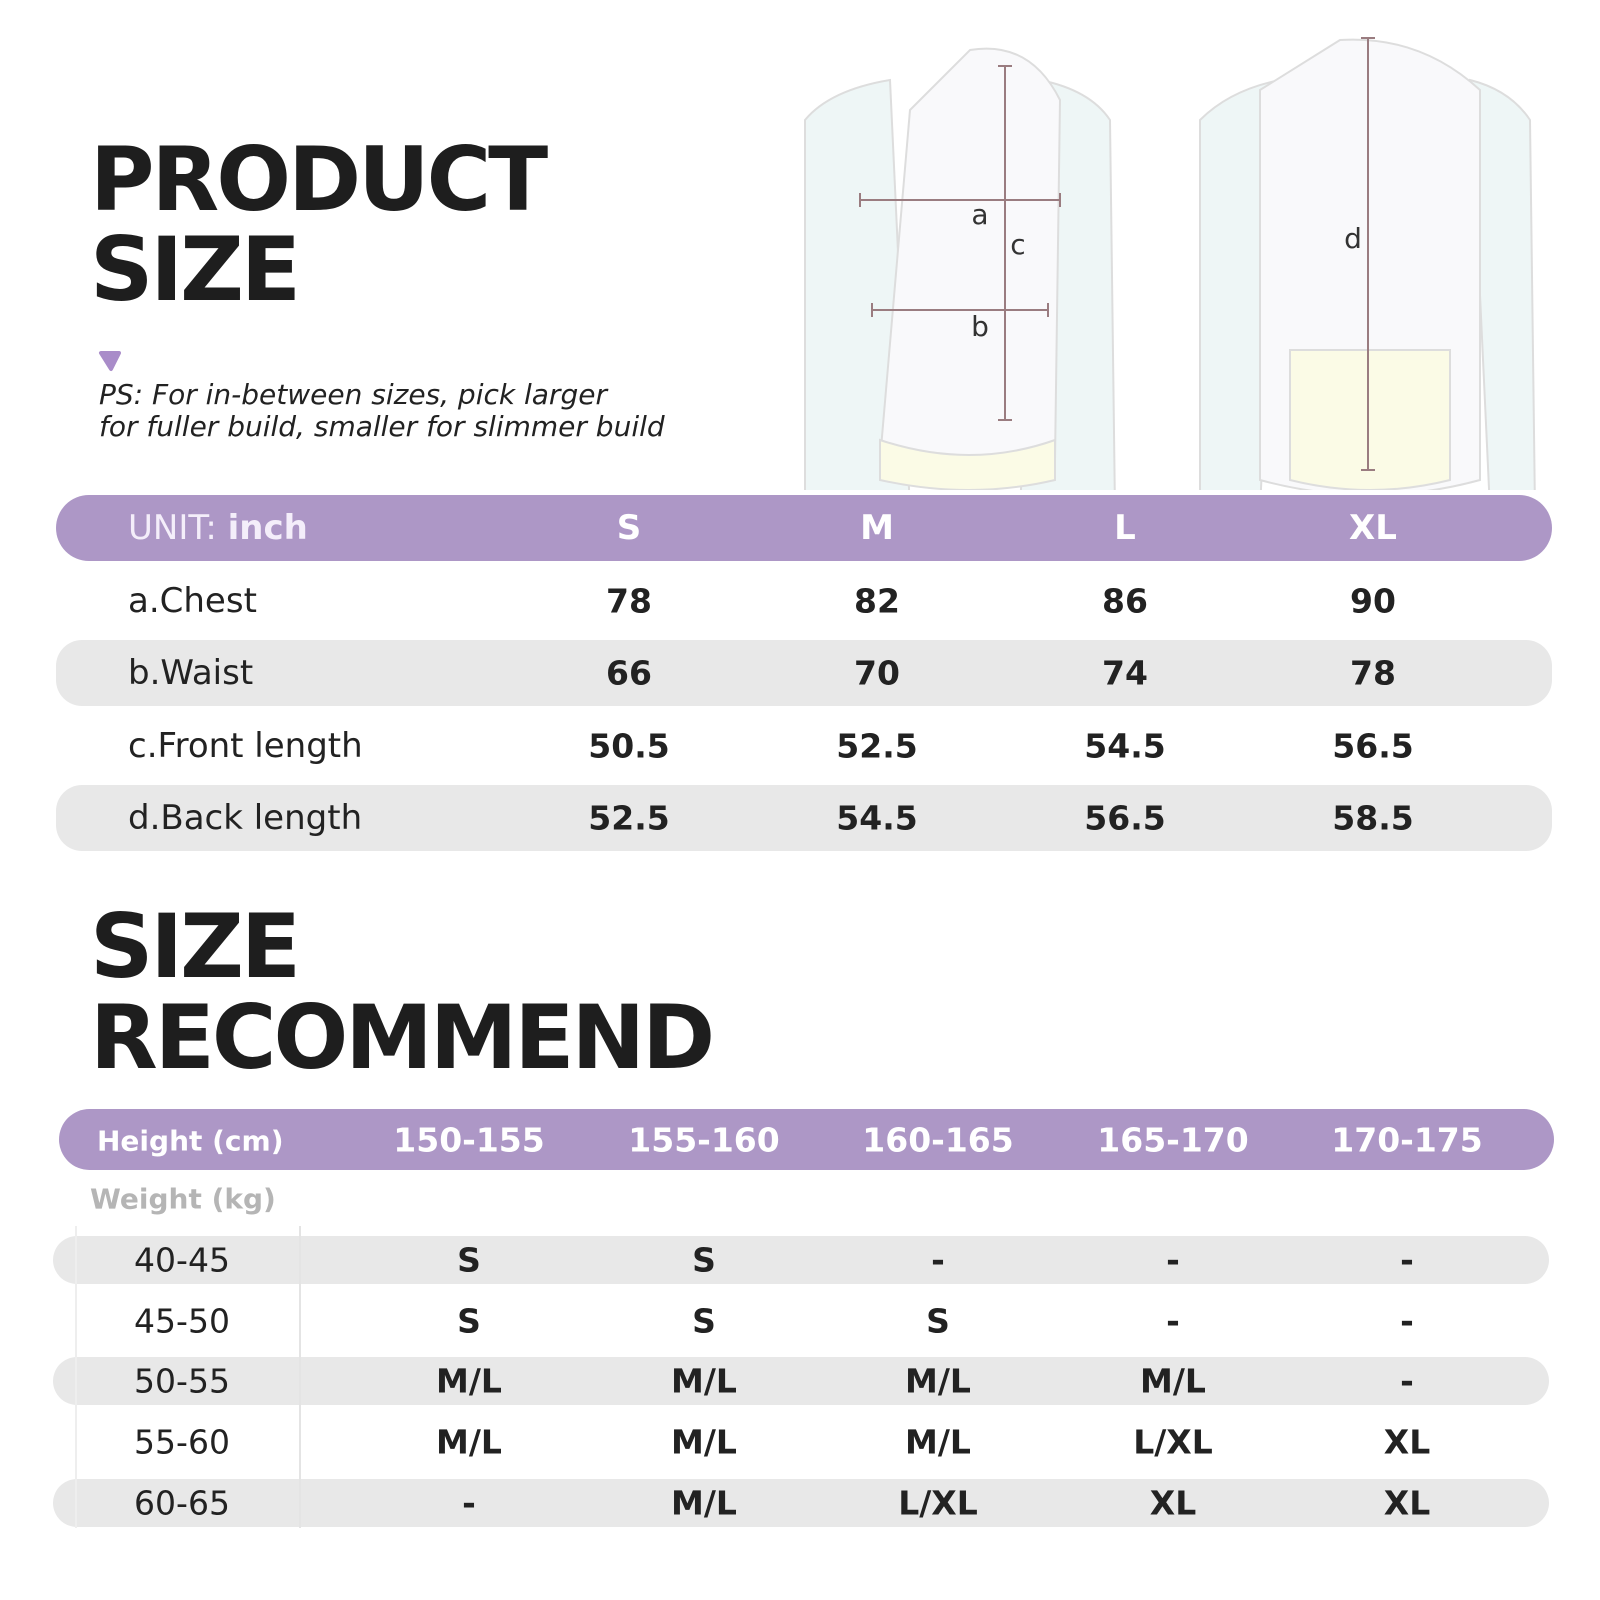 Image resolution: width=1600 pixels, height=1600 pixels. Describe the element at coordinates (182, 1503) in the screenshot. I see `row-label: 60-65` at that location.